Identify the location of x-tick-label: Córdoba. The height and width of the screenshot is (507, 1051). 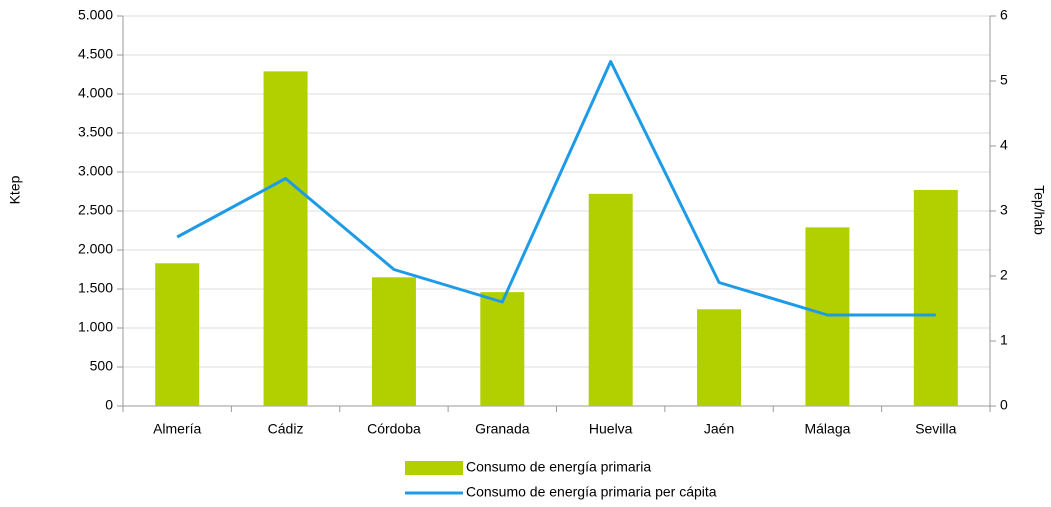
(394, 429).